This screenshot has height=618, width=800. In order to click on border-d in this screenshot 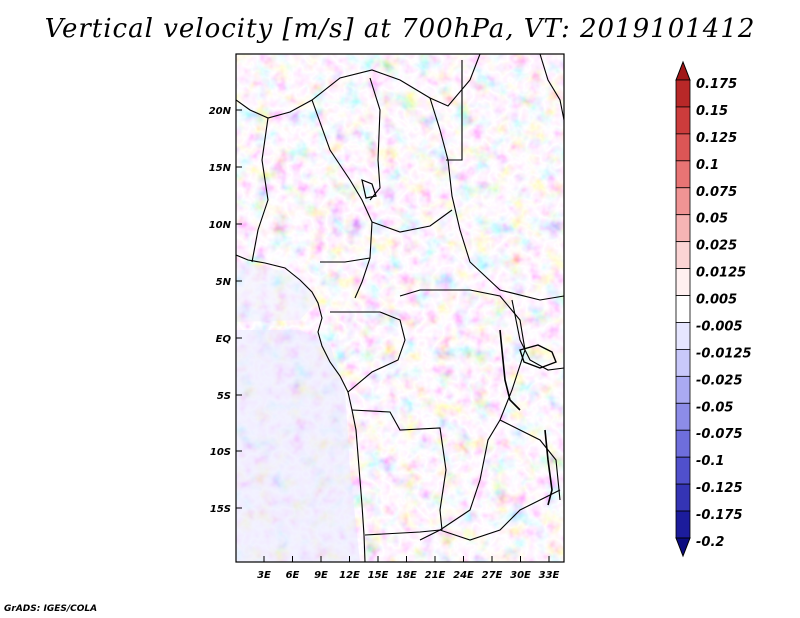, I will do `click(496, 199)`.